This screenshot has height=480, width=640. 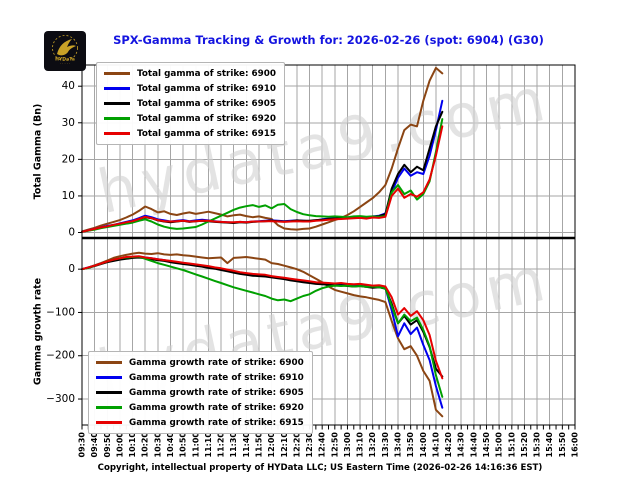 I want to click on x-tick-label: 13:10, so click(x=360, y=445).